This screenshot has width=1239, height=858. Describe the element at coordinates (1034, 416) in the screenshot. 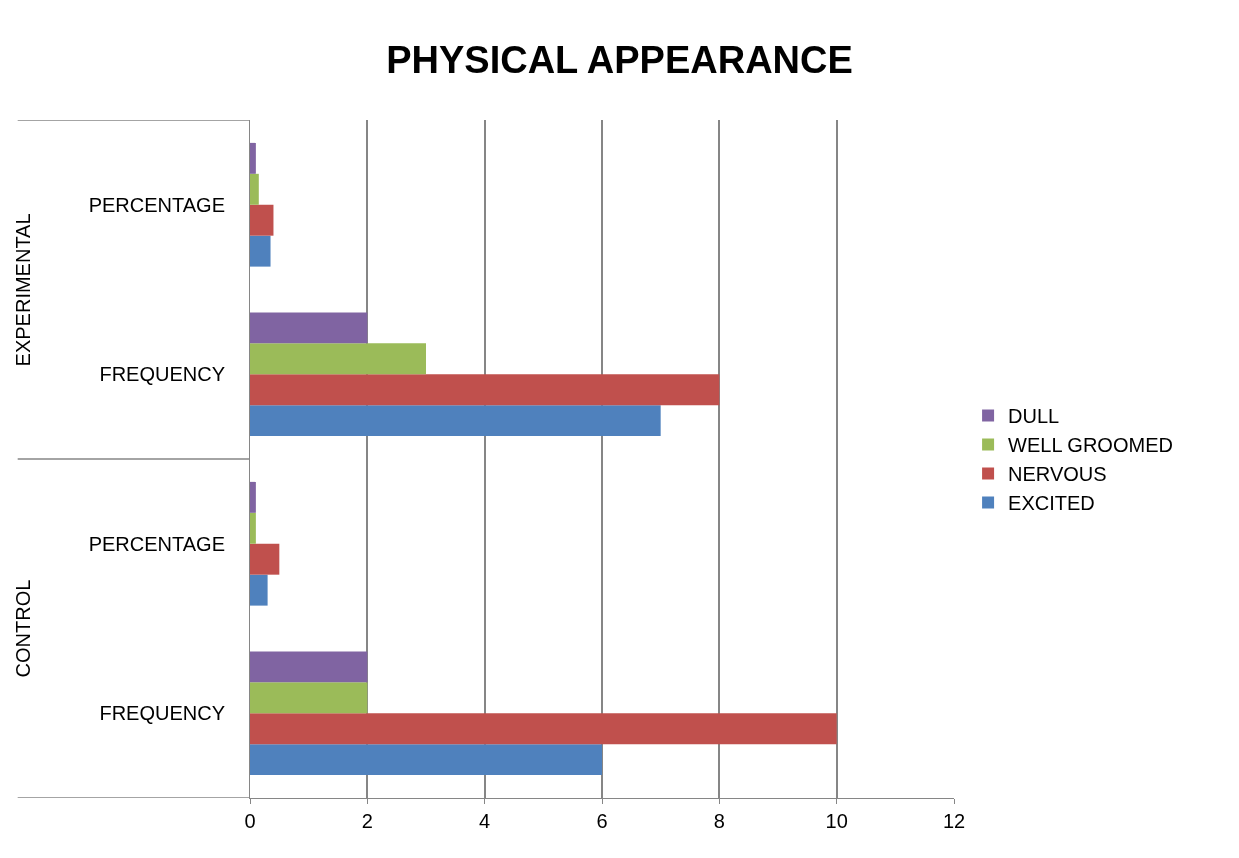

I see `legend-label: DULL` at that location.